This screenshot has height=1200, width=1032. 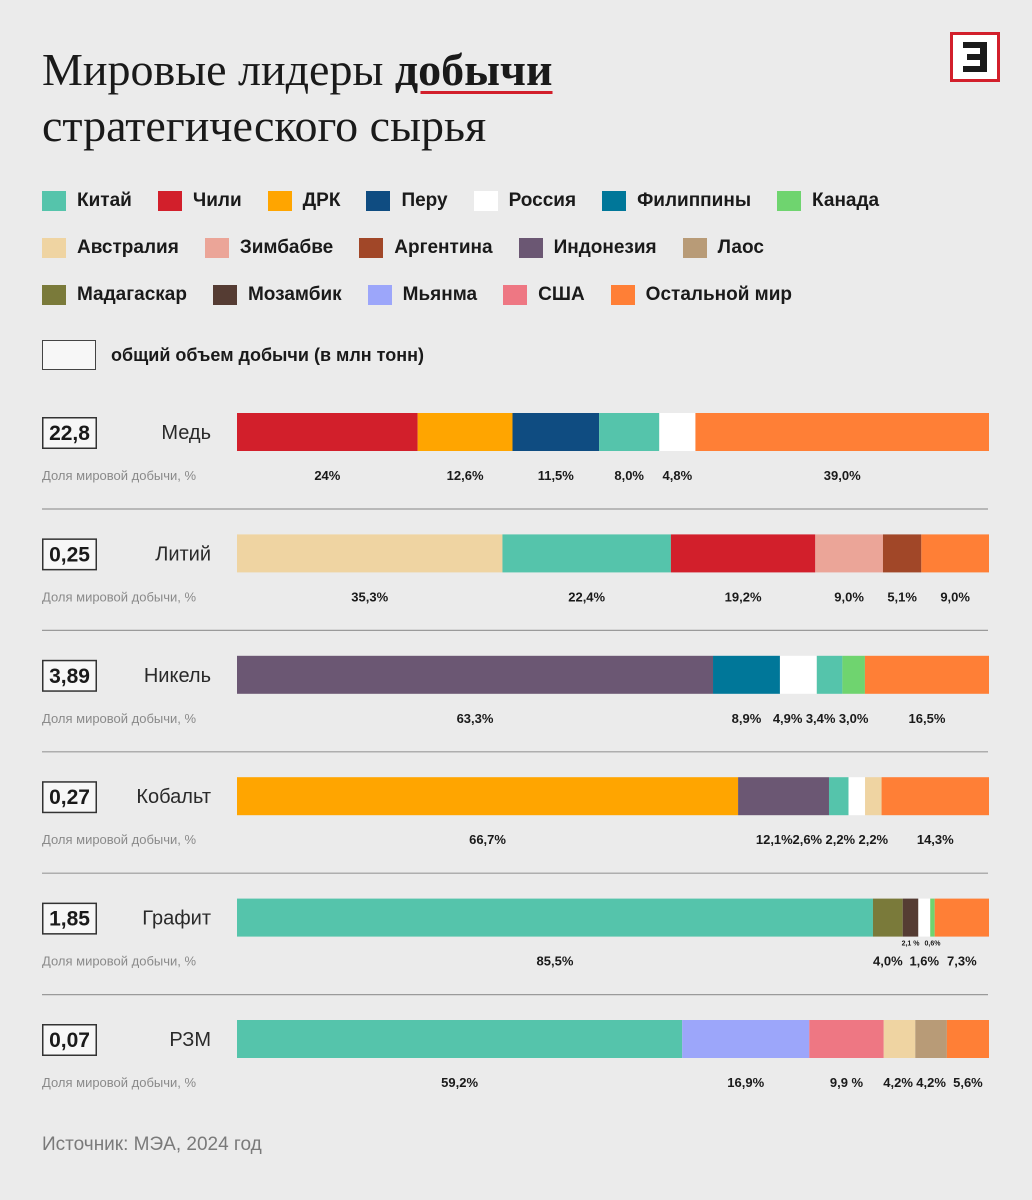 What do you see at coordinates (807, 839) in the screenshot?
I see `data-label: 2,6%` at bounding box center [807, 839].